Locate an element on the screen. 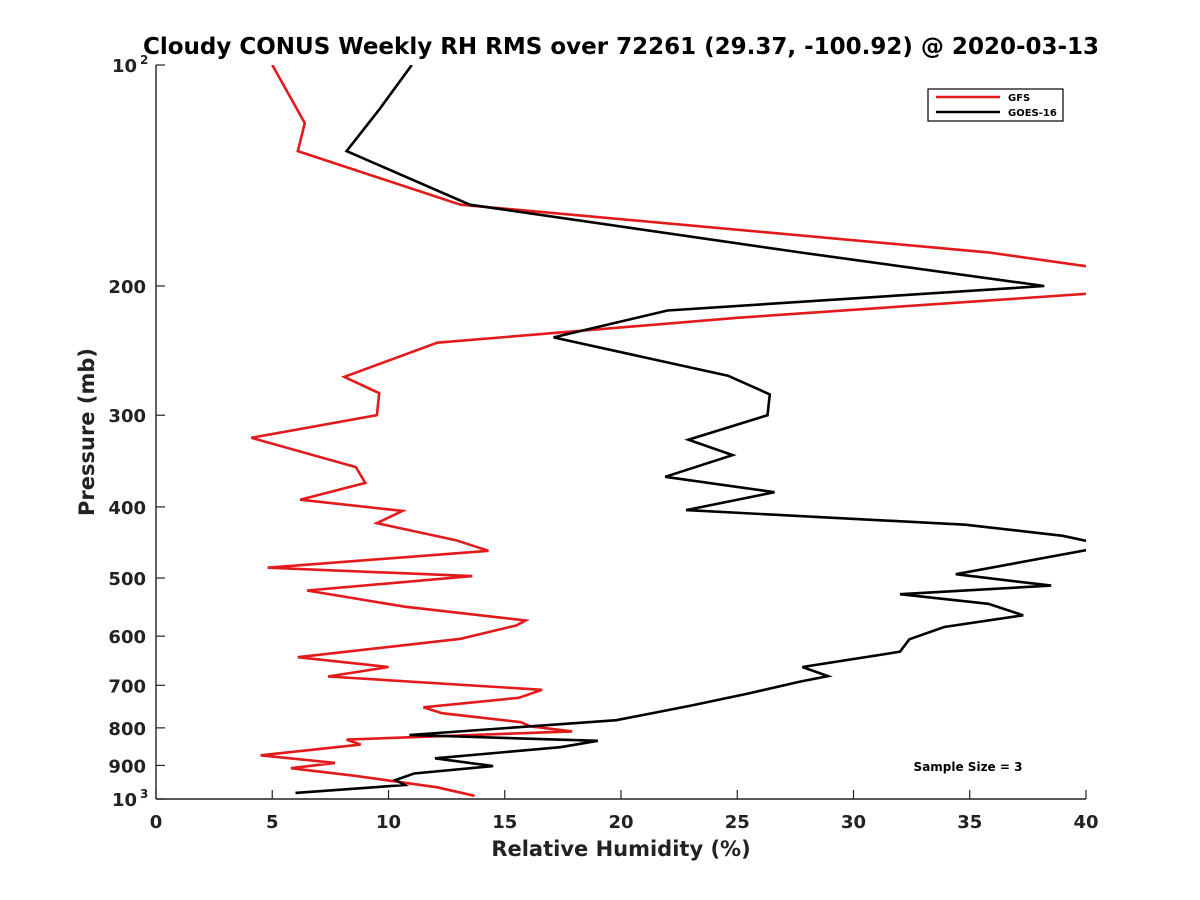 The image size is (1200, 900). x-tick-label: 10 is located at coordinates (388, 822).